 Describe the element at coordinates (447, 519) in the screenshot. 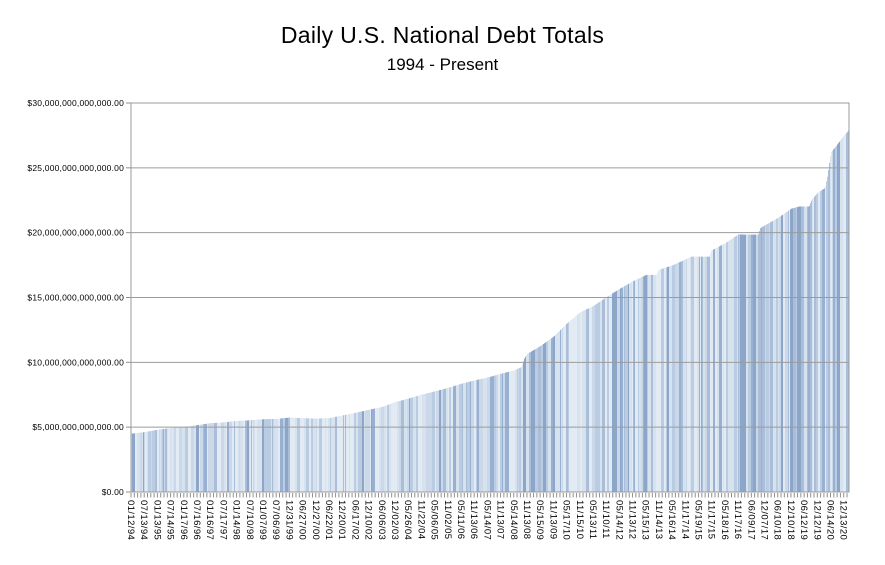

I see `x-axis-label: 11/02/05` at that location.